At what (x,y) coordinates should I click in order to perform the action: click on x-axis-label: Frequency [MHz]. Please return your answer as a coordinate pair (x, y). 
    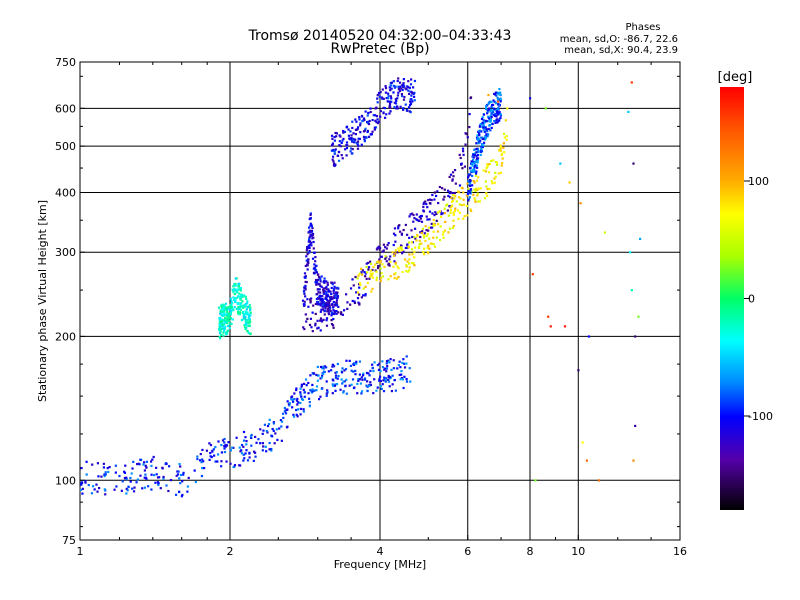
    Looking at the image, I should click on (380, 564).